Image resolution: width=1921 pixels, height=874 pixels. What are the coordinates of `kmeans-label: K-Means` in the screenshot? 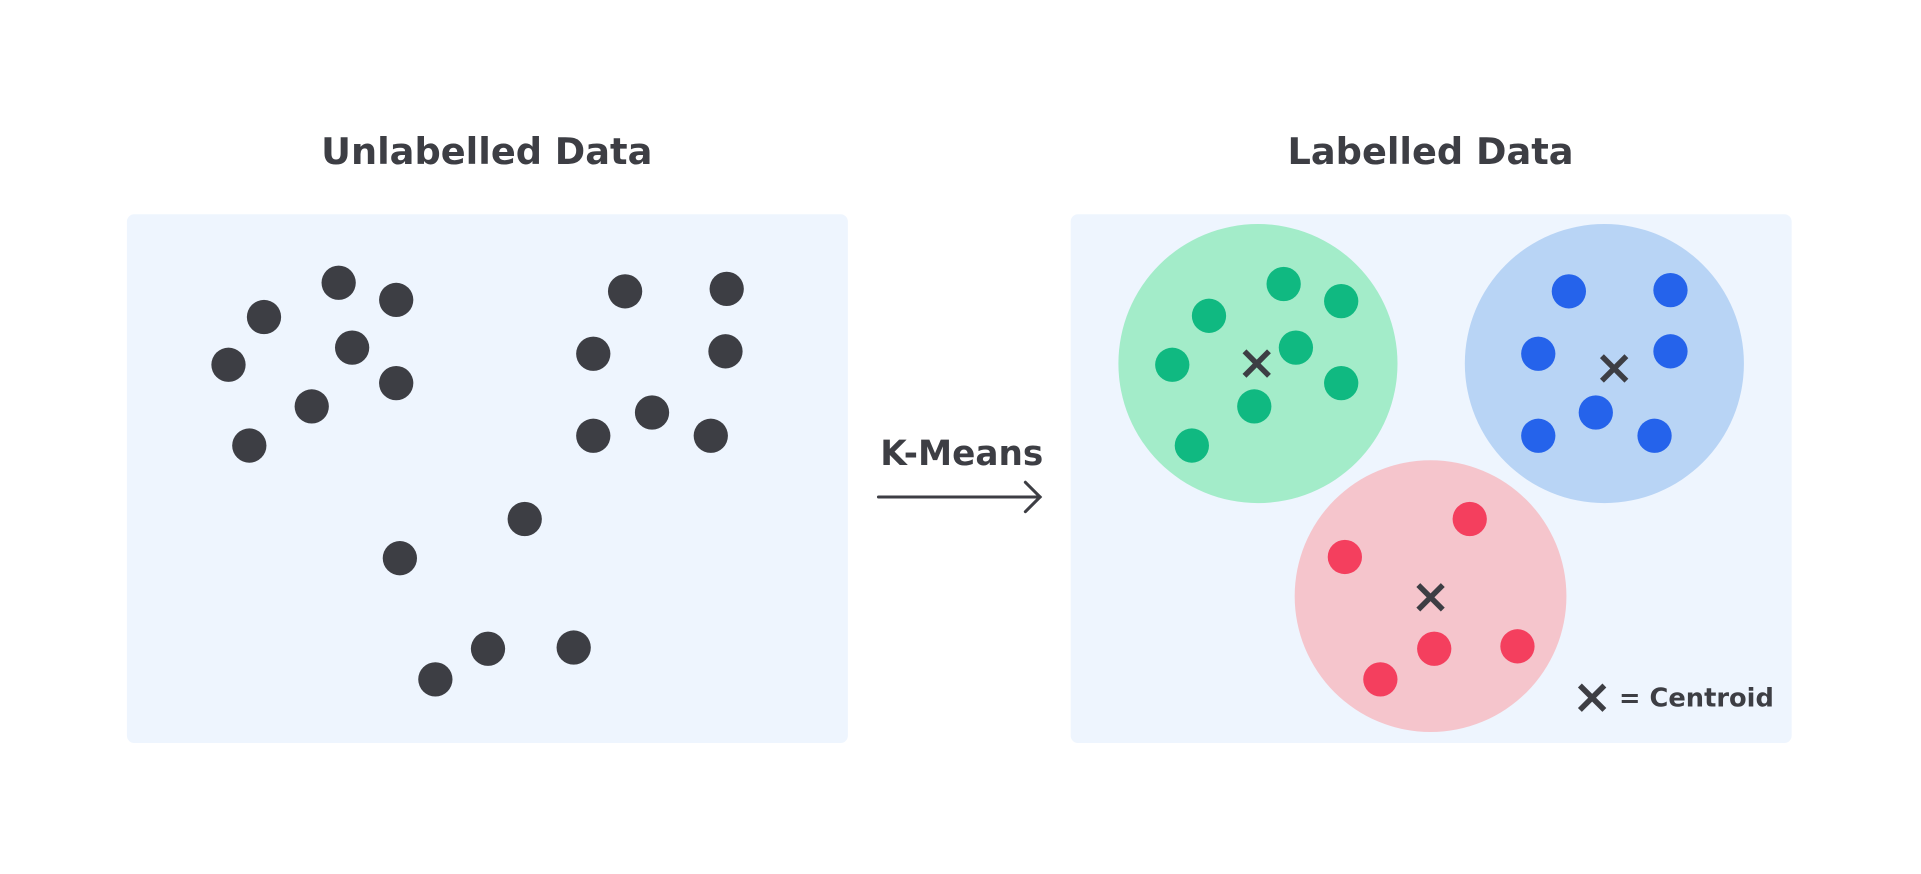 It's located at (961, 454).